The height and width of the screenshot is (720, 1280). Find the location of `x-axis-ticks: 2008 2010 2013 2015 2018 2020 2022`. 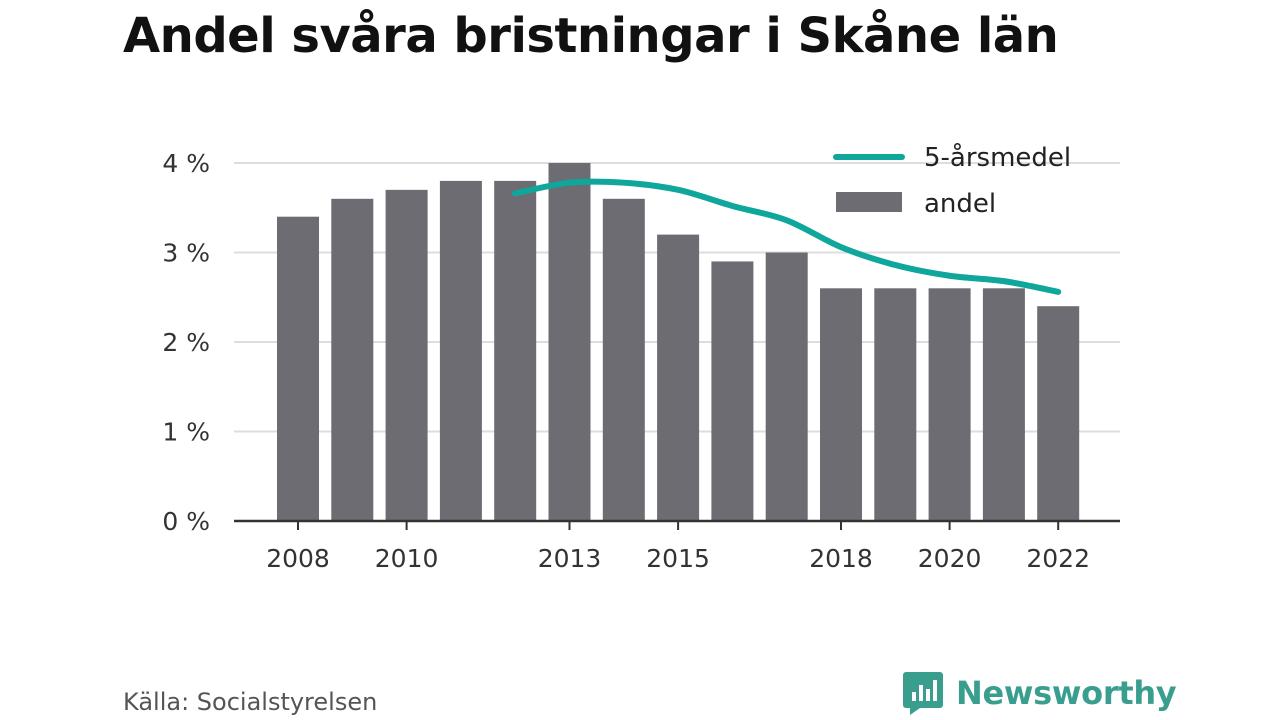

x-axis-ticks: 2008 2010 2013 2015 2018 2020 2022 is located at coordinates (678, 547).